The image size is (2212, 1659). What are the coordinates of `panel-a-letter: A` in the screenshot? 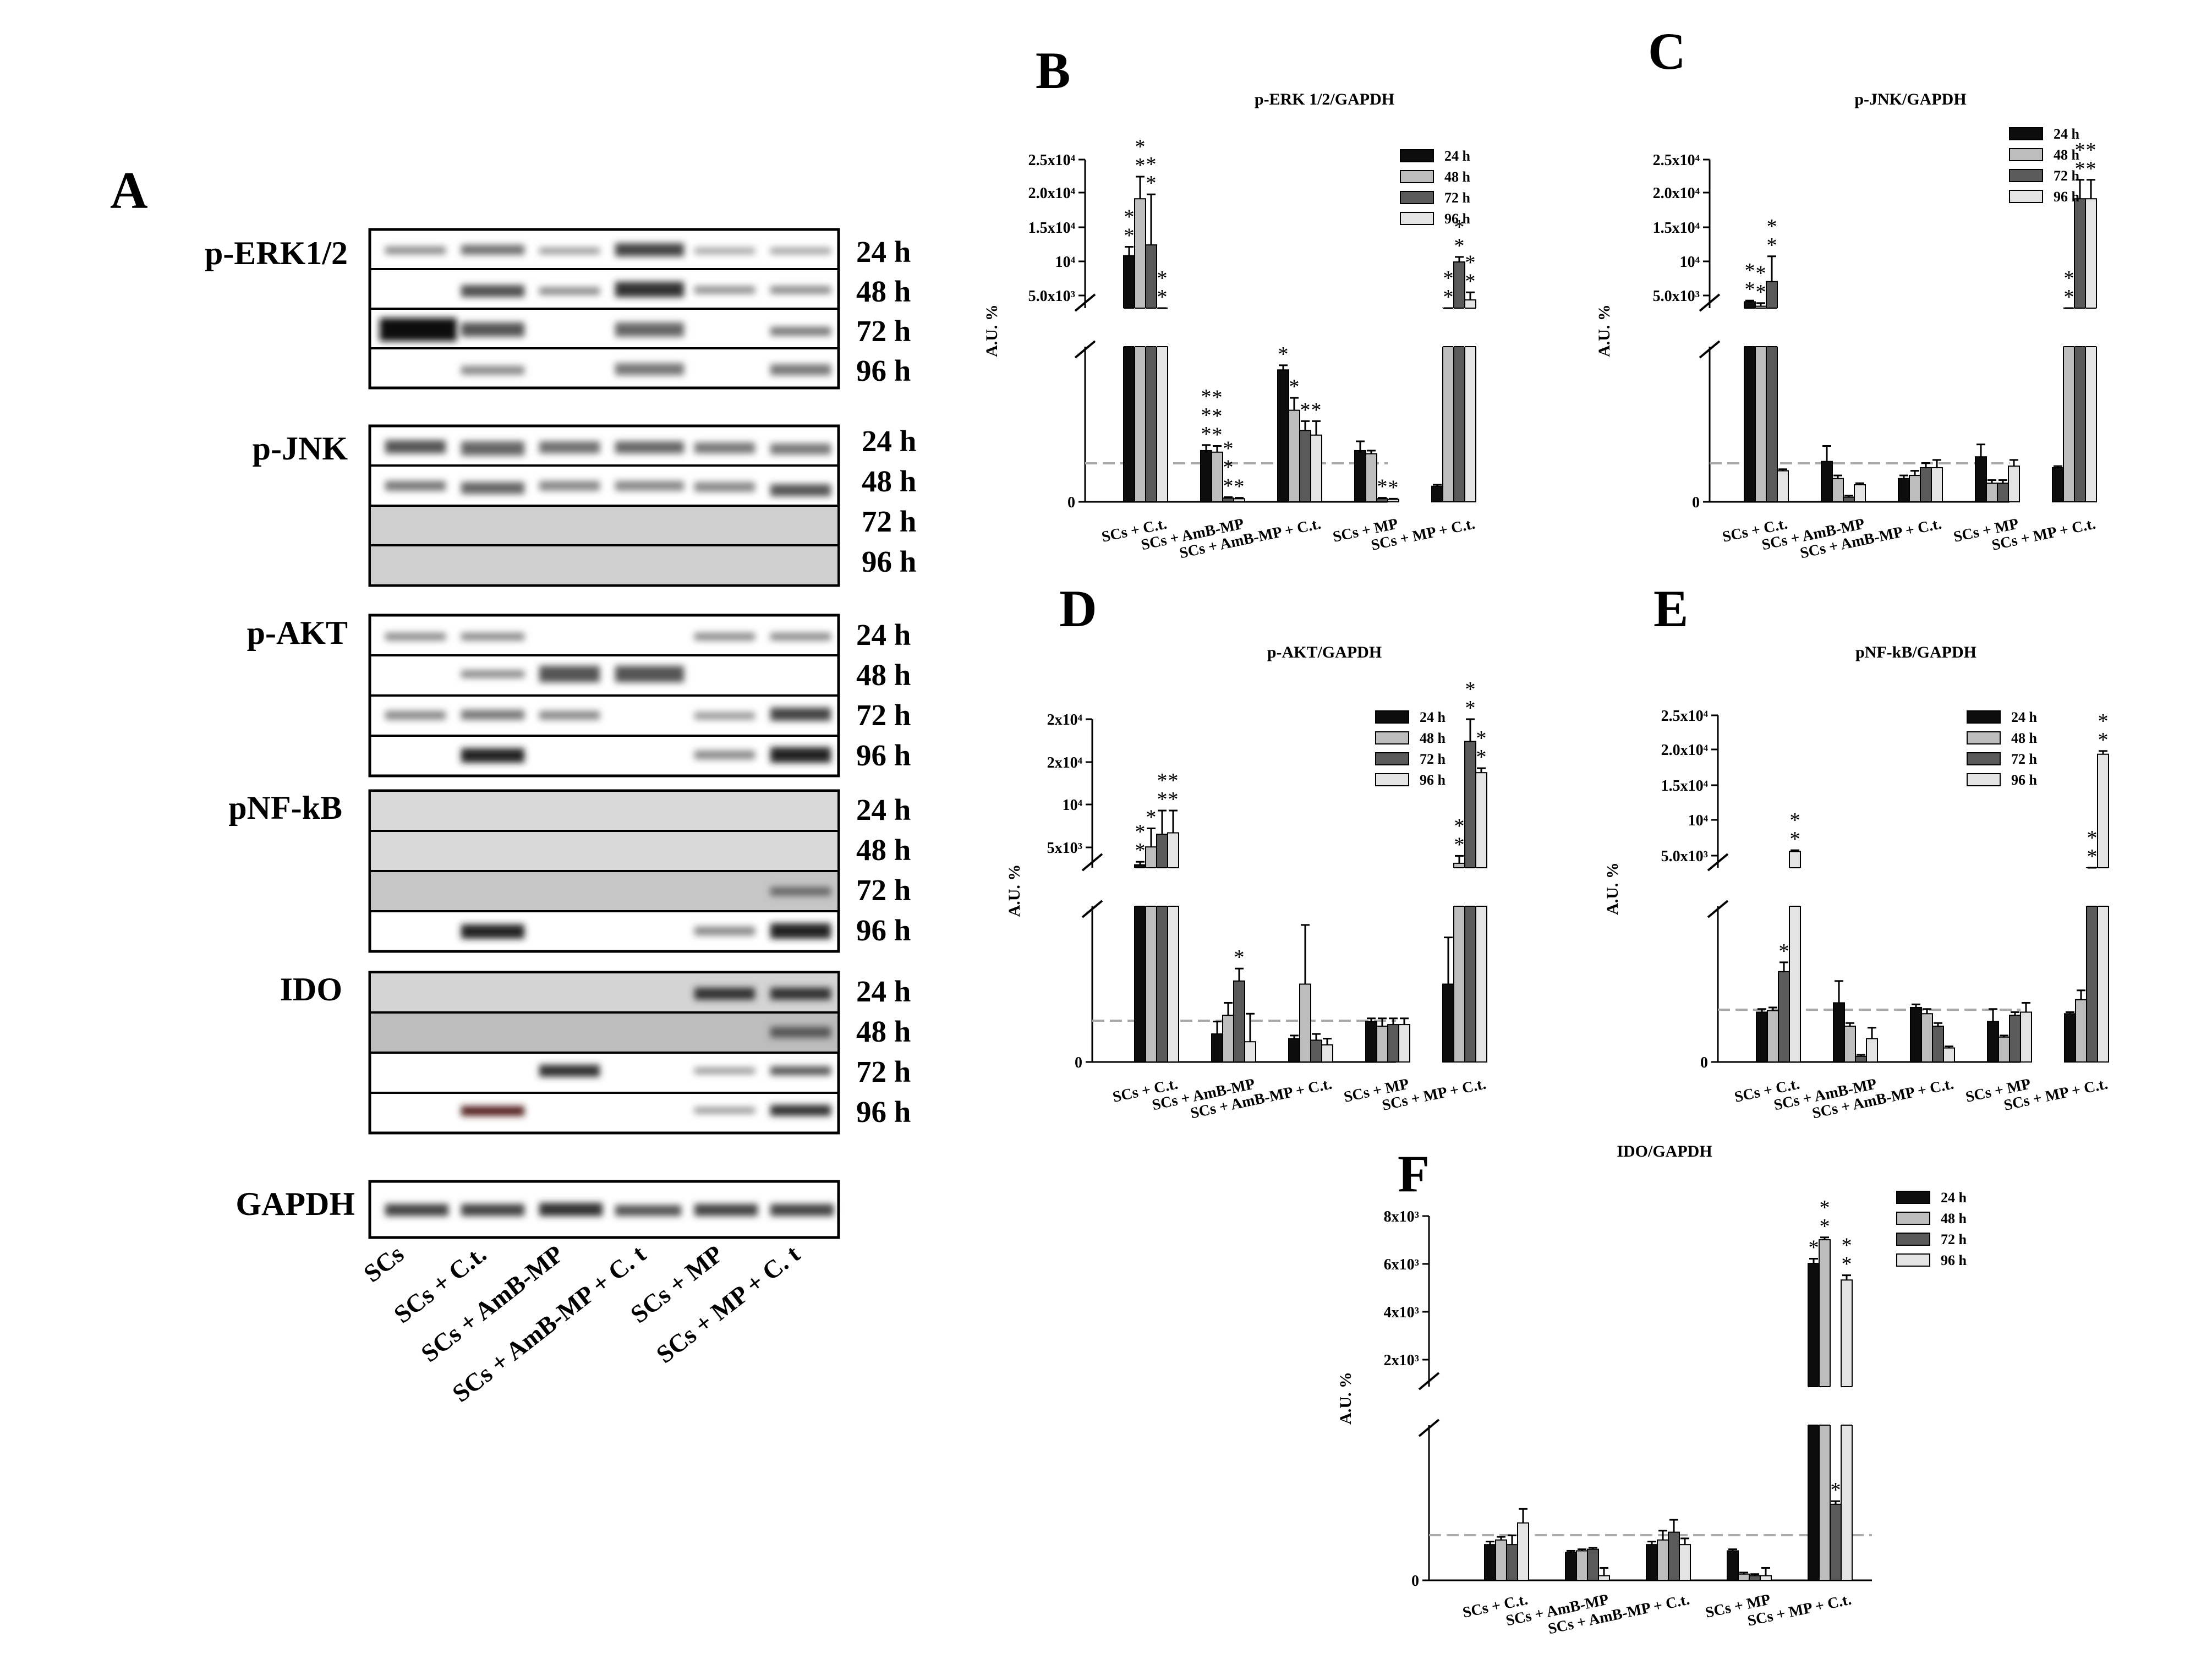 It's located at (129, 190).